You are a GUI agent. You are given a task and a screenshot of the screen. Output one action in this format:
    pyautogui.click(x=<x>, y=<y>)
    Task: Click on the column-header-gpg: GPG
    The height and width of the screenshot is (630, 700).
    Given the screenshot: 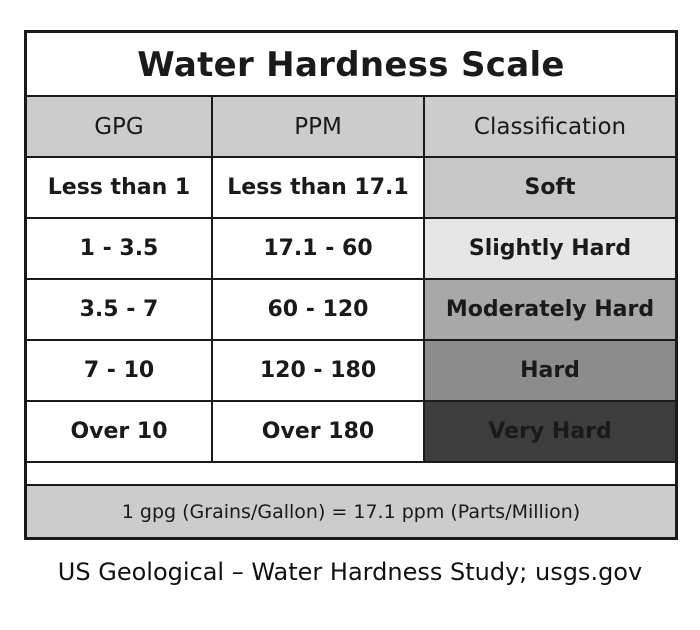 What is the action you would take?
    pyautogui.click(x=120, y=127)
    